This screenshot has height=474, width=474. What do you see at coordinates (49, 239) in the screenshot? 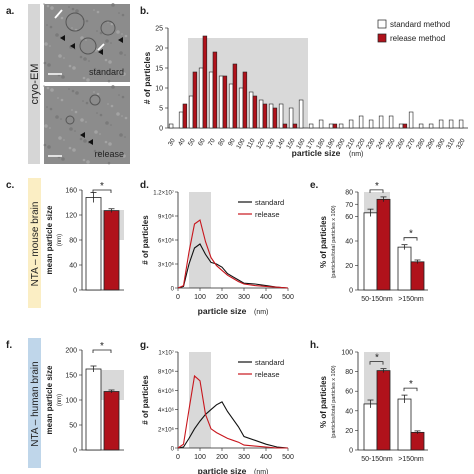
I see `y-label-c: mean particle size` at bounding box center [49, 239].